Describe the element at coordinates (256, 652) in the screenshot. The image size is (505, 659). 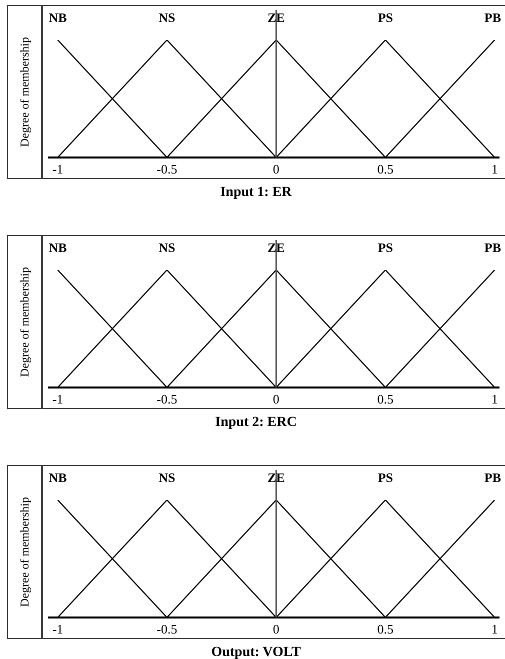
I see `x-axis-title: Output: VOLT` at that location.